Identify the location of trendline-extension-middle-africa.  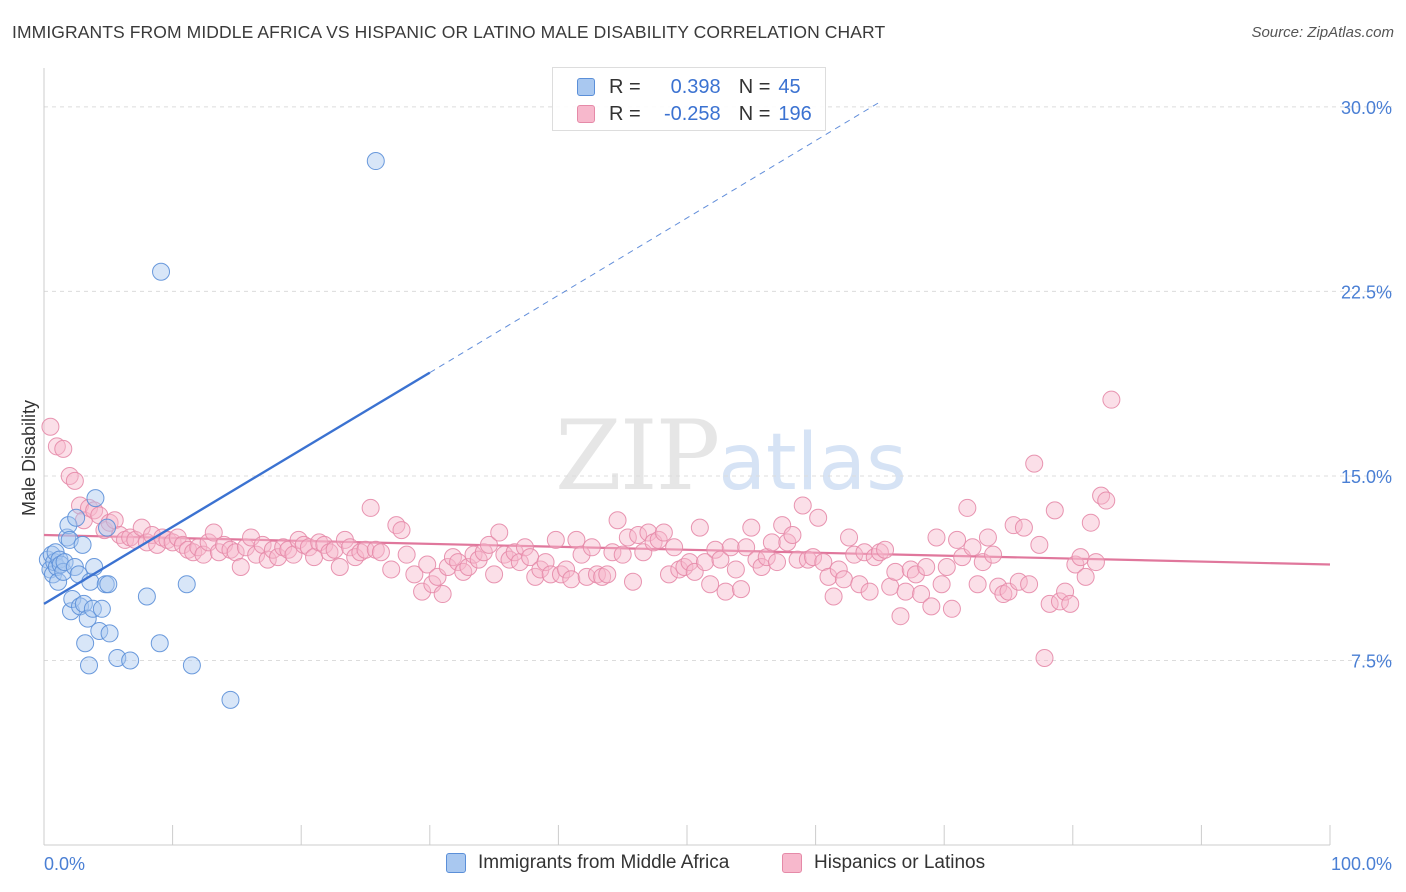
(655, 237).